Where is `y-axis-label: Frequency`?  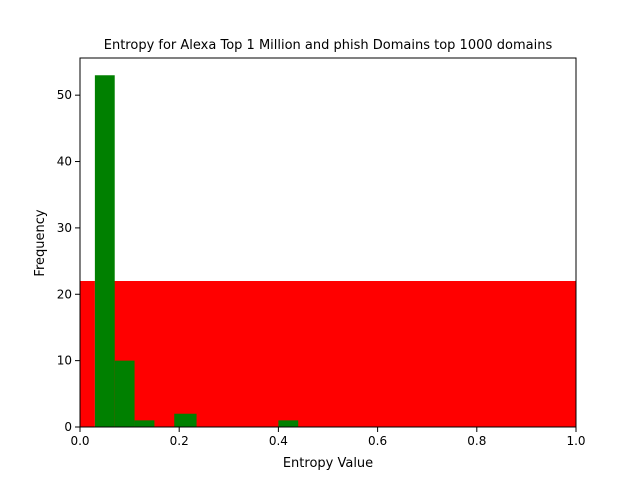
y-axis-label: Frequency is located at coordinates (40, 242).